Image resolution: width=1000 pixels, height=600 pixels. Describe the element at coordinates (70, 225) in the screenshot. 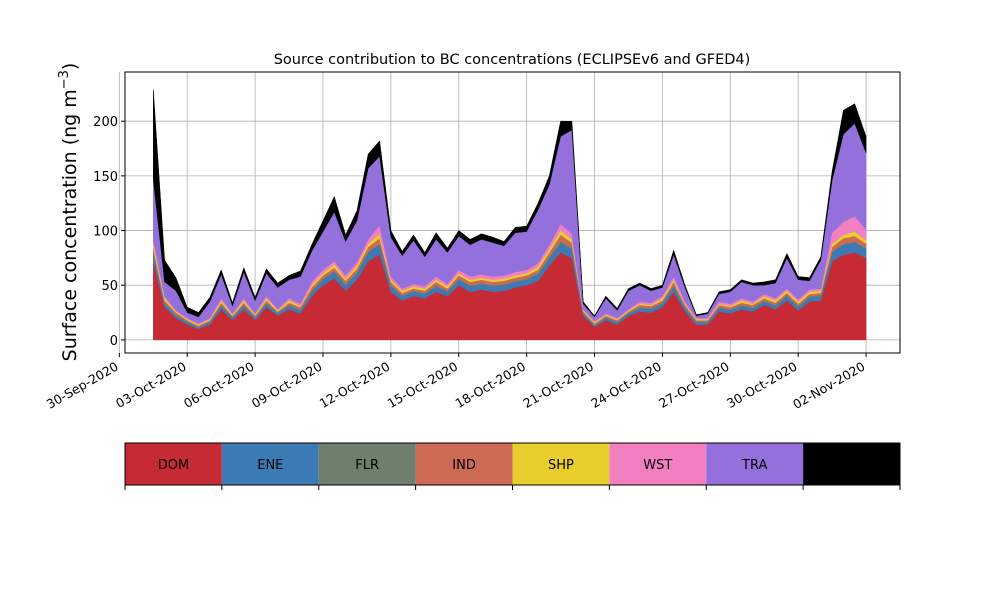

I see `y-axis-label-main: Surface concentration (ng m` at that location.